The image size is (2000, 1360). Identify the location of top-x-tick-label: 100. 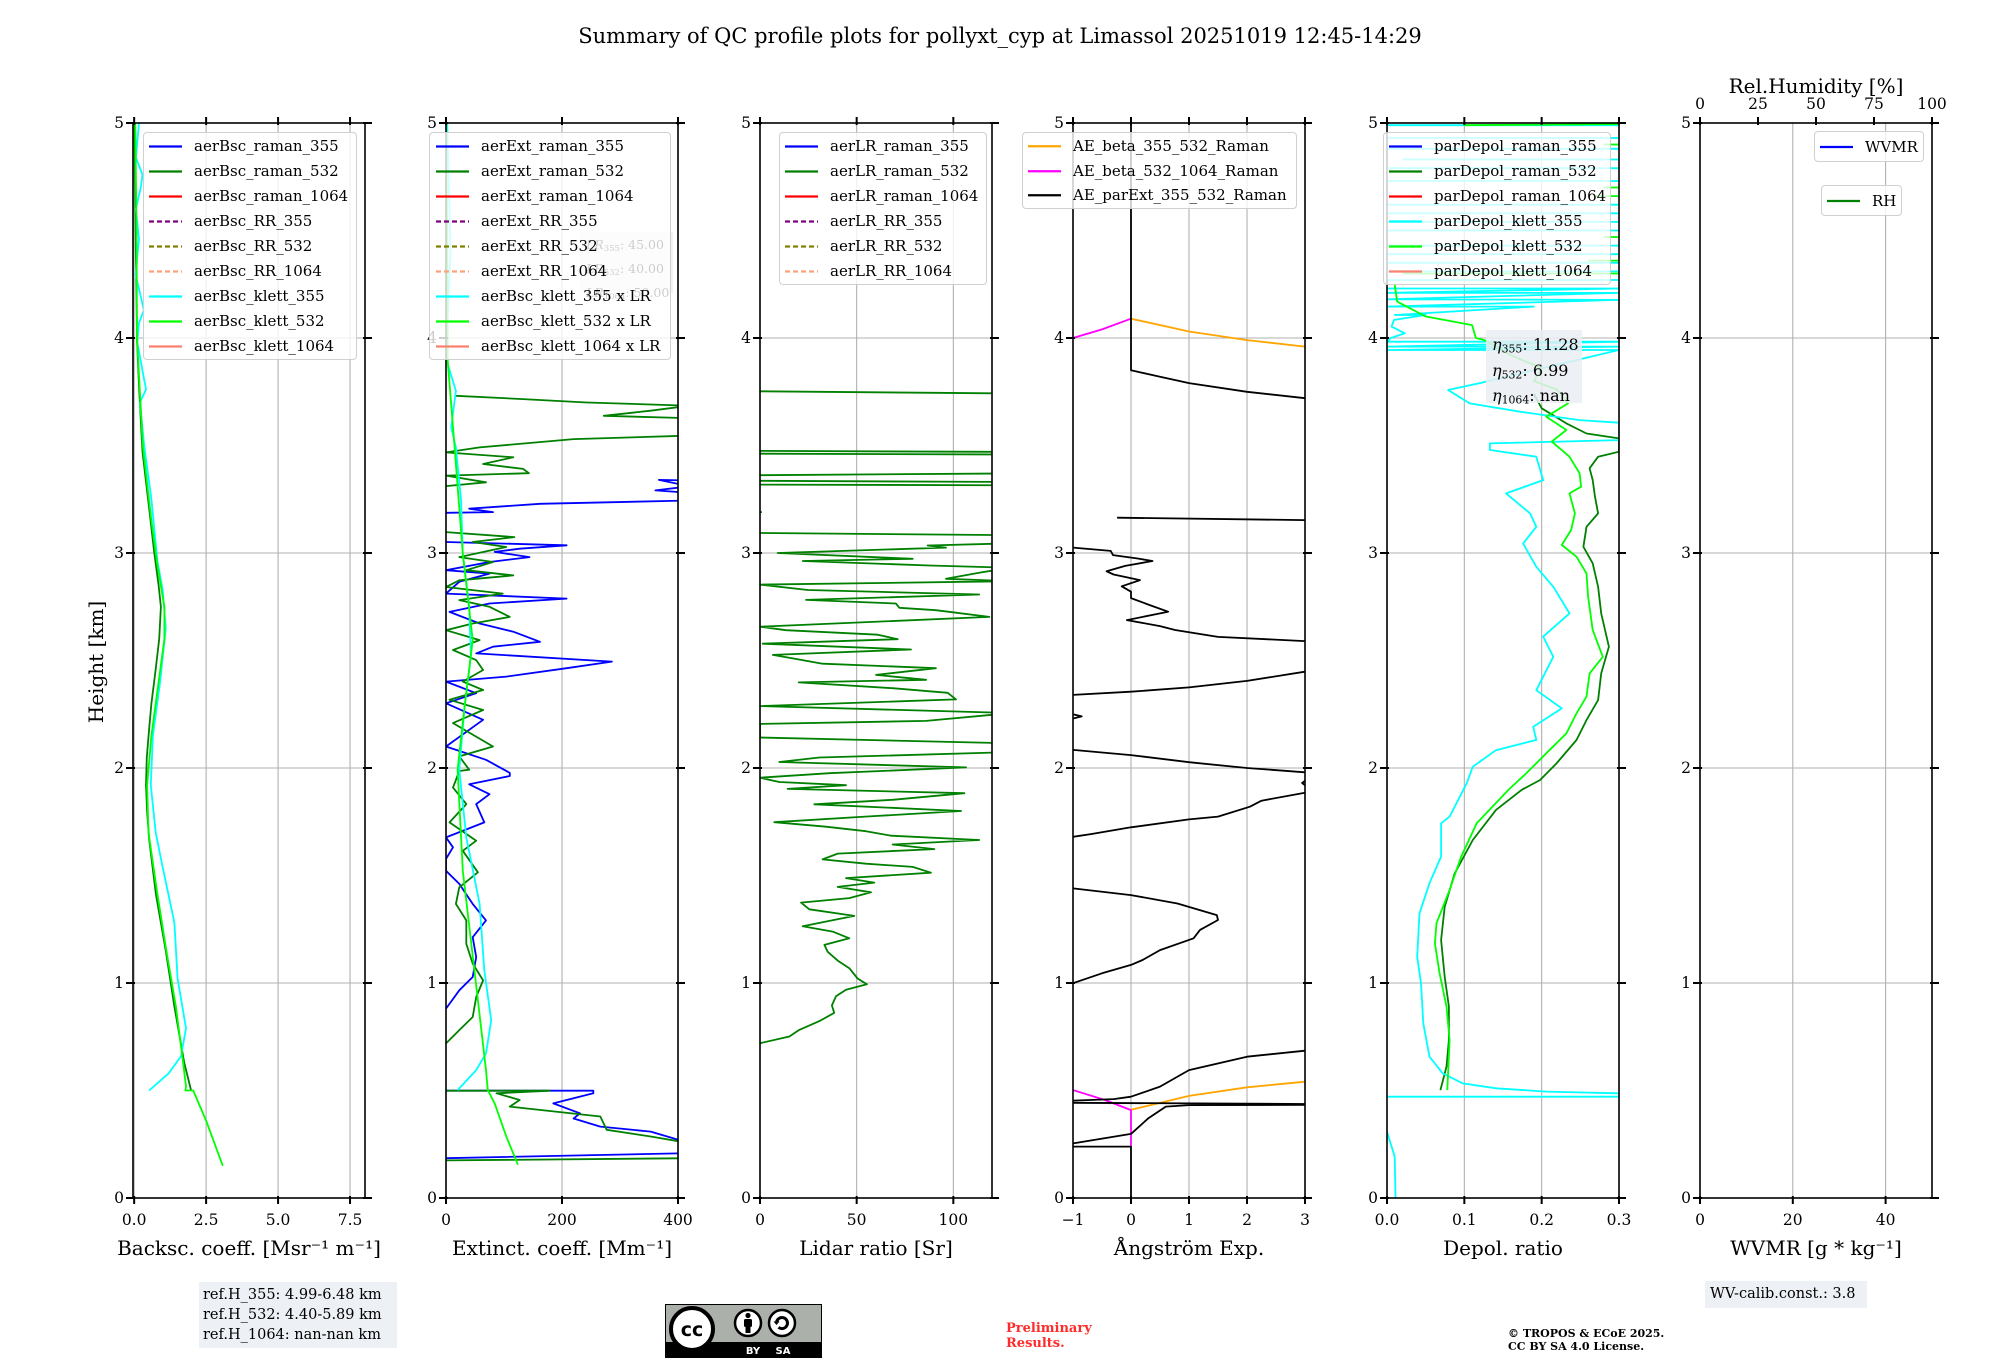
(1932, 104).